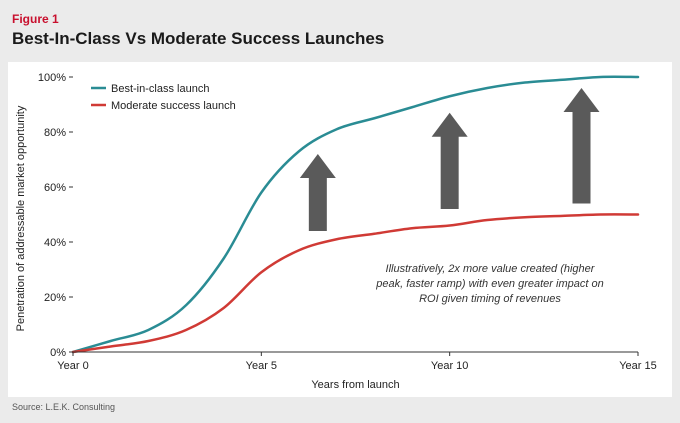 This screenshot has width=680, height=423. Describe the element at coordinates (450, 366) in the screenshot. I see `x-tick-label: Year 10` at that location.